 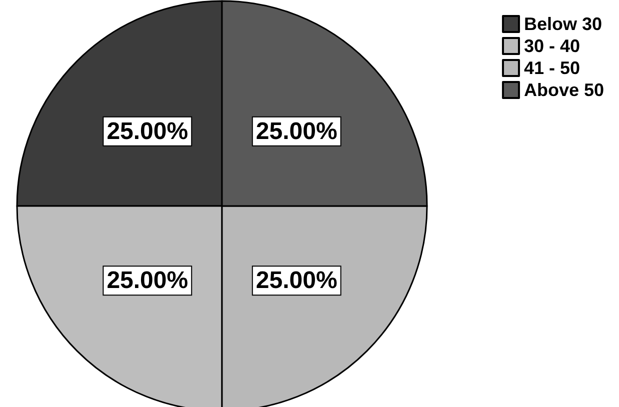 I want to click on legend-label: 30 - 40, so click(x=552, y=46).